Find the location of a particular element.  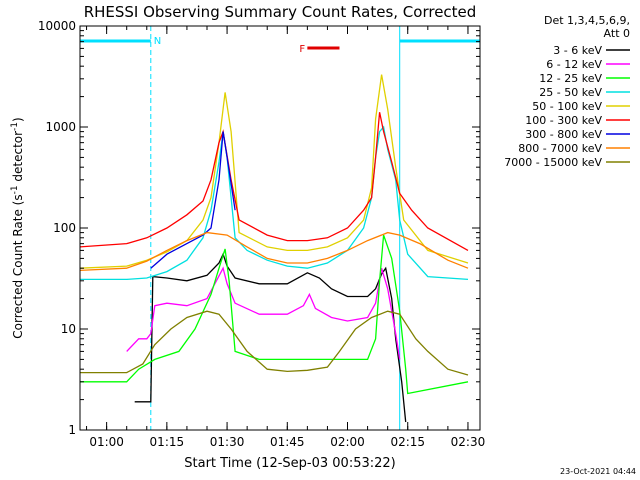

y-tick-label: 10000 is located at coordinates (57, 26).